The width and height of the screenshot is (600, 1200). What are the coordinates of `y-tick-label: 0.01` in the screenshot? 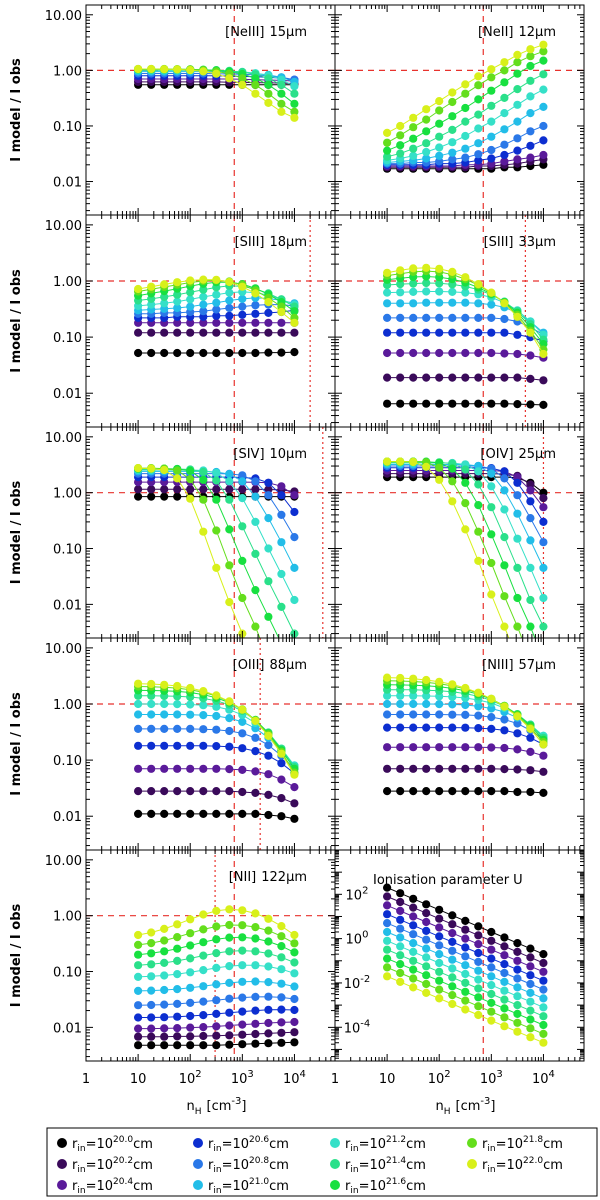 It's located at (67, 394).